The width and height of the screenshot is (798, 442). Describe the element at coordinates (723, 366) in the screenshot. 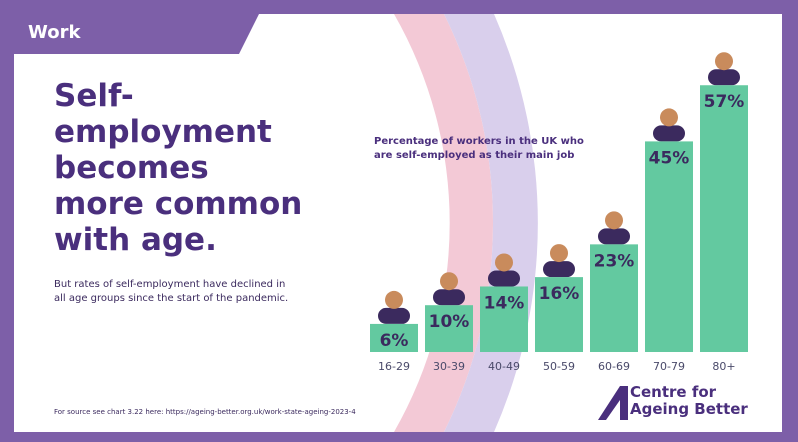

I see `x-tick-label: 80+` at that location.